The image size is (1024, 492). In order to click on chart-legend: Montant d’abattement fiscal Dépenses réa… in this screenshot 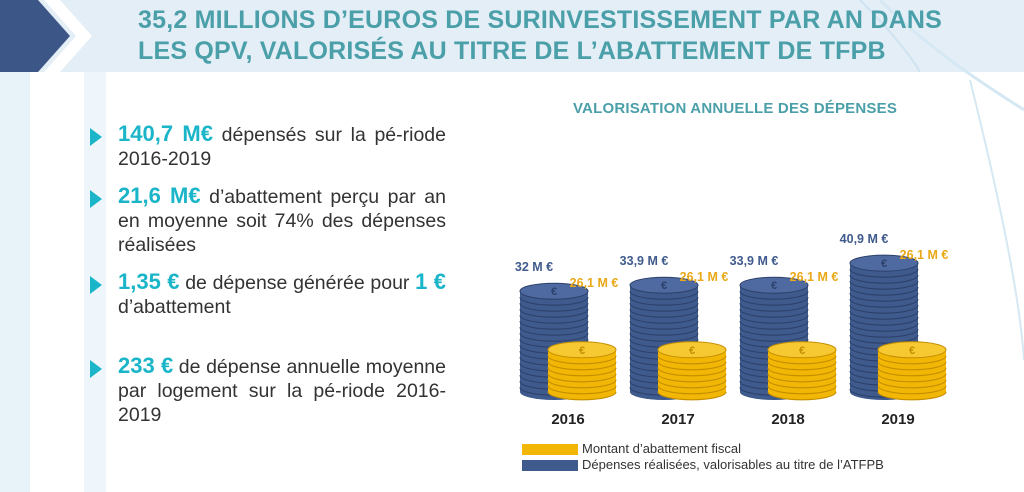, I will do `click(732, 457)`.